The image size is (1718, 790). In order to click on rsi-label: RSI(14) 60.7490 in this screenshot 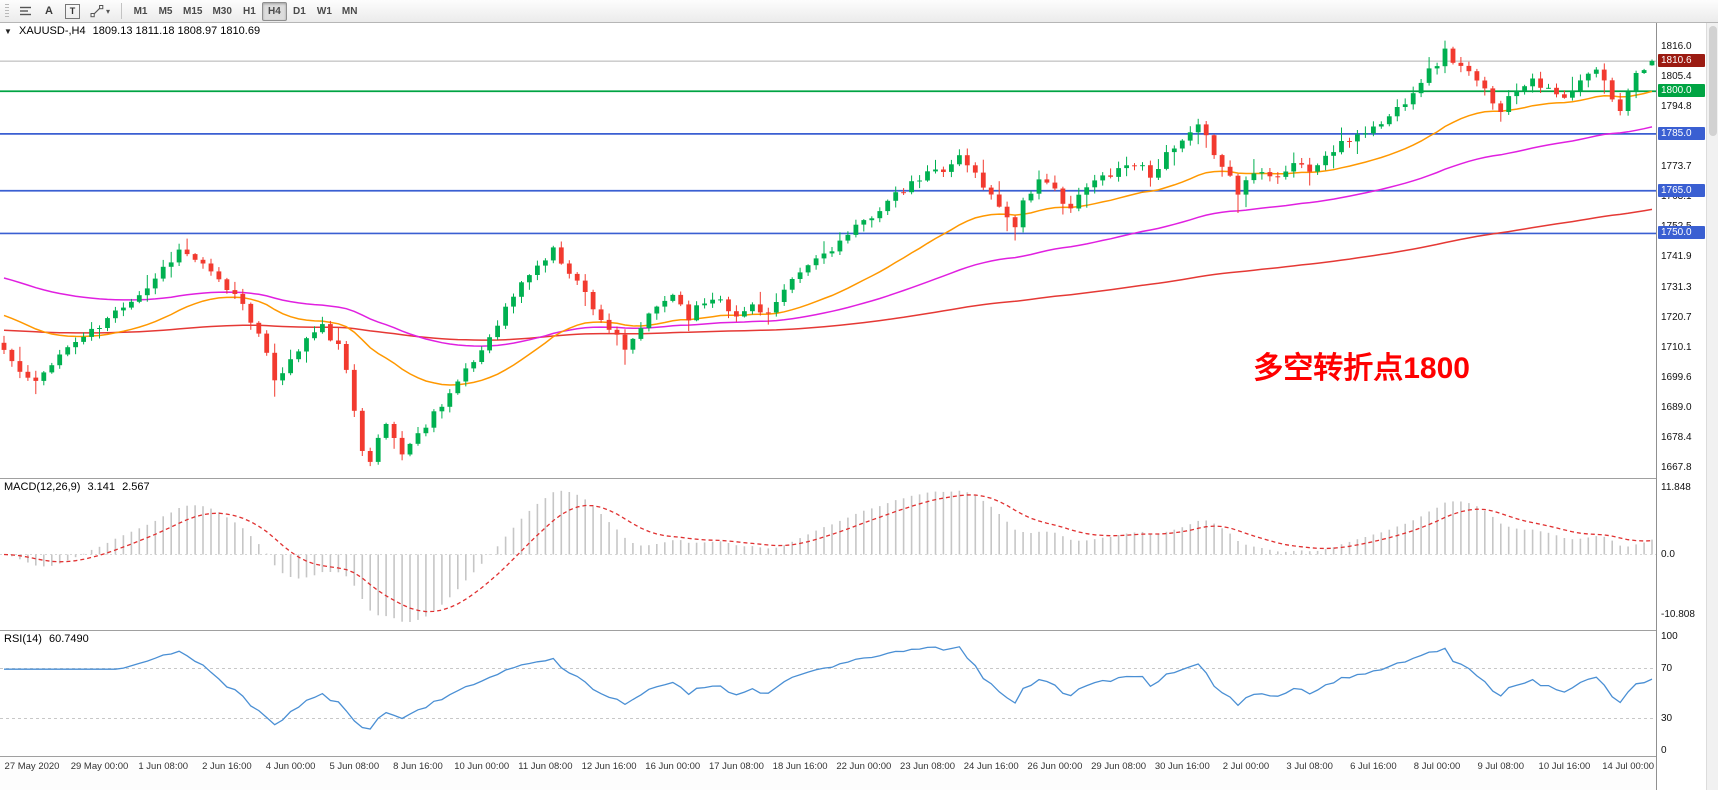, I will do `click(48, 639)`.